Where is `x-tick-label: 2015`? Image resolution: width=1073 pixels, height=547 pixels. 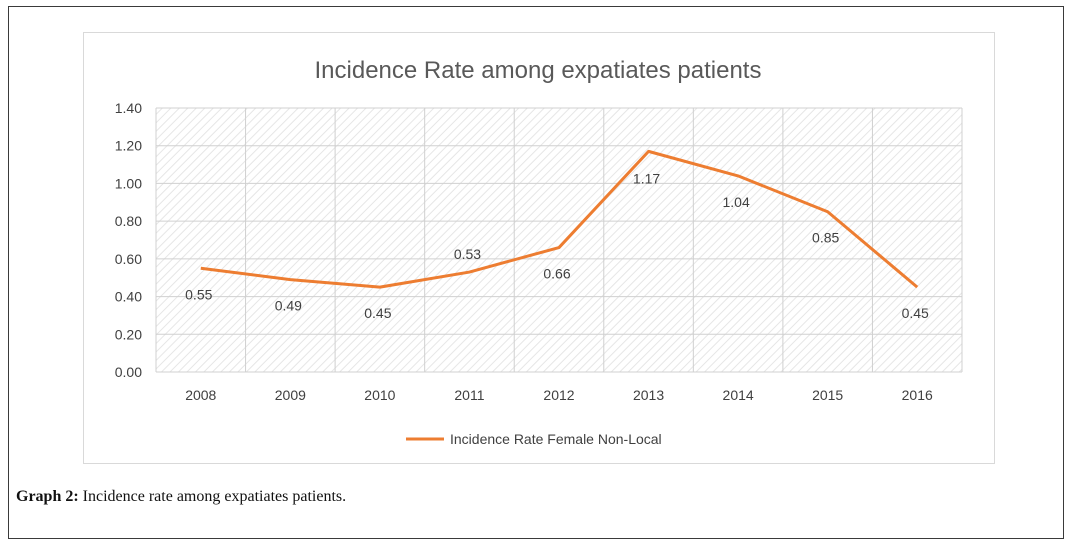 x-tick-label: 2015 is located at coordinates (827, 395).